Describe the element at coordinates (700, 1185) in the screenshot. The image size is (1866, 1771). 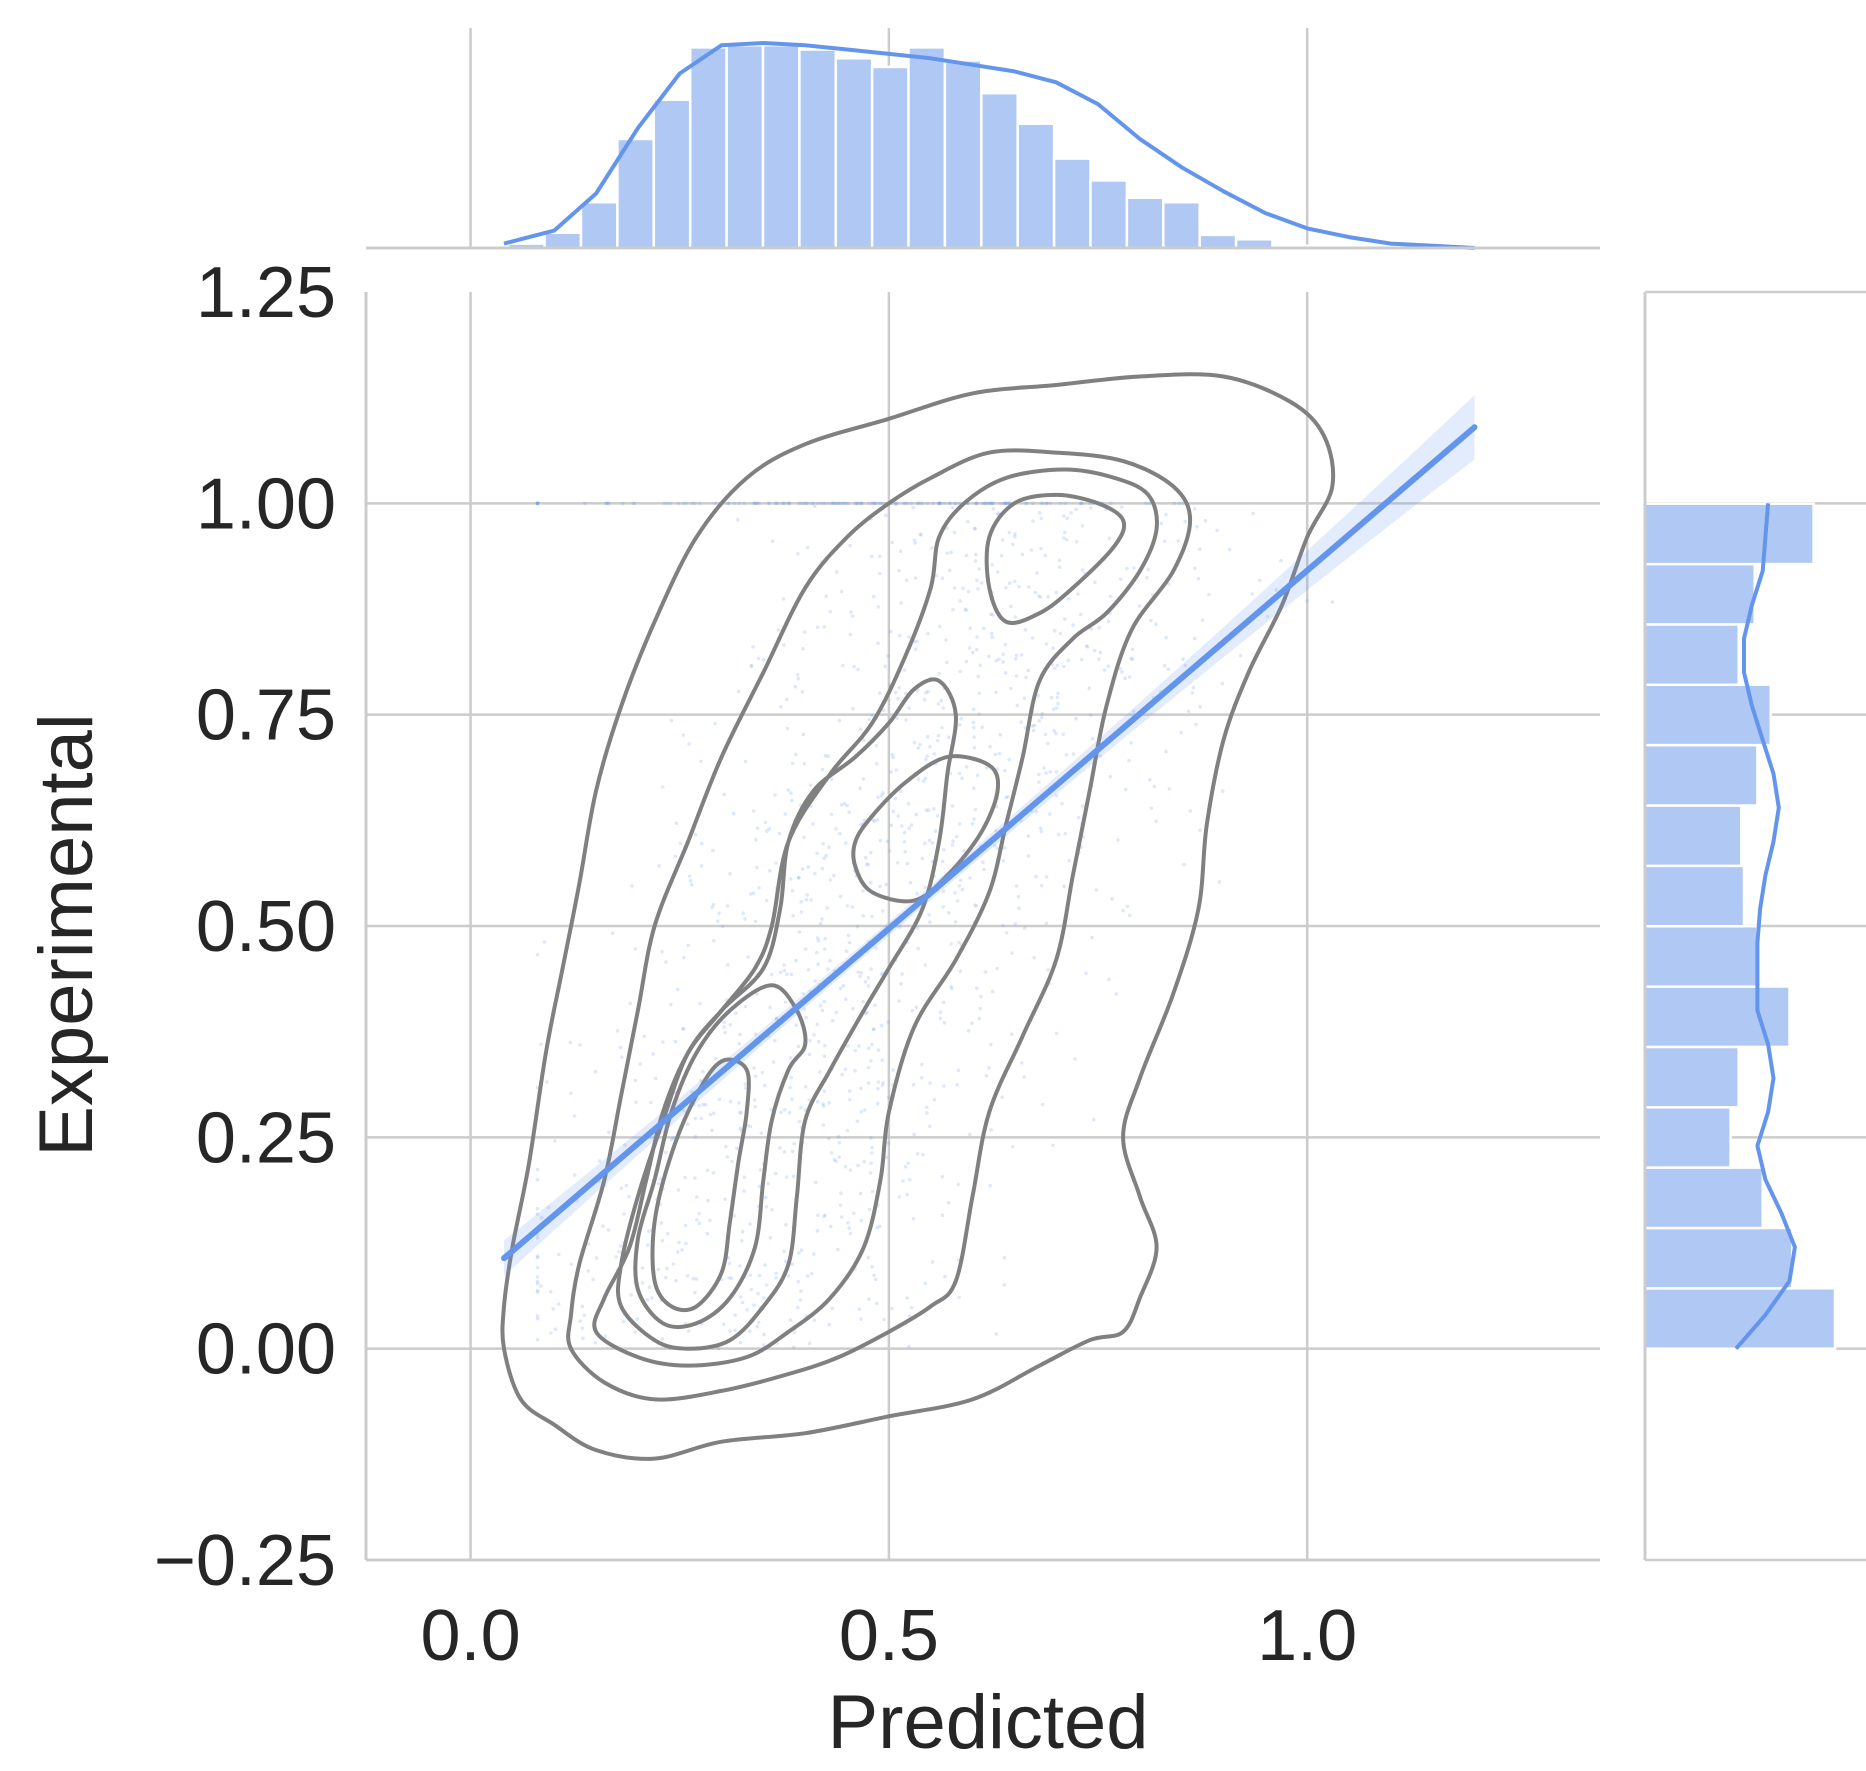
I see `kde-contour` at that location.